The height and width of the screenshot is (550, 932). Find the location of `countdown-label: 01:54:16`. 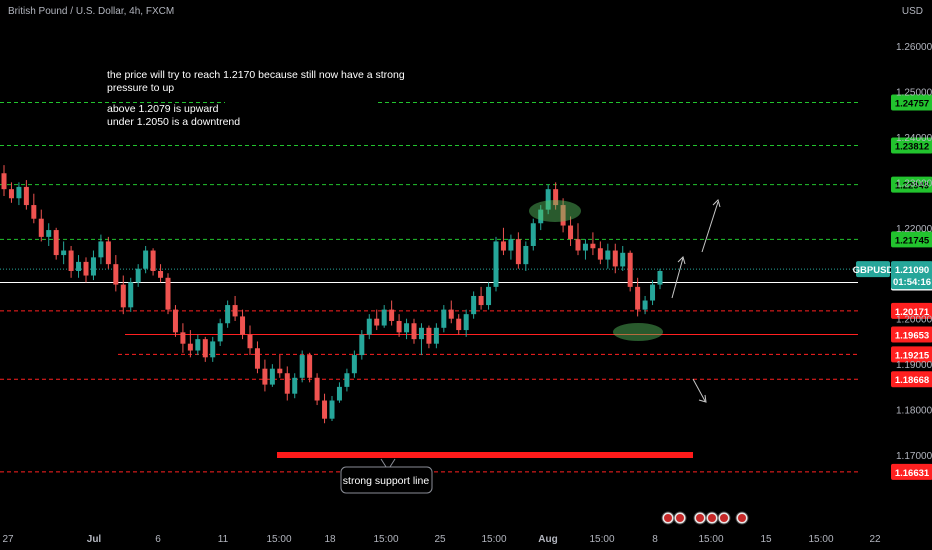

countdown-label: 01:54:16 is located at coordinates (912, 282).